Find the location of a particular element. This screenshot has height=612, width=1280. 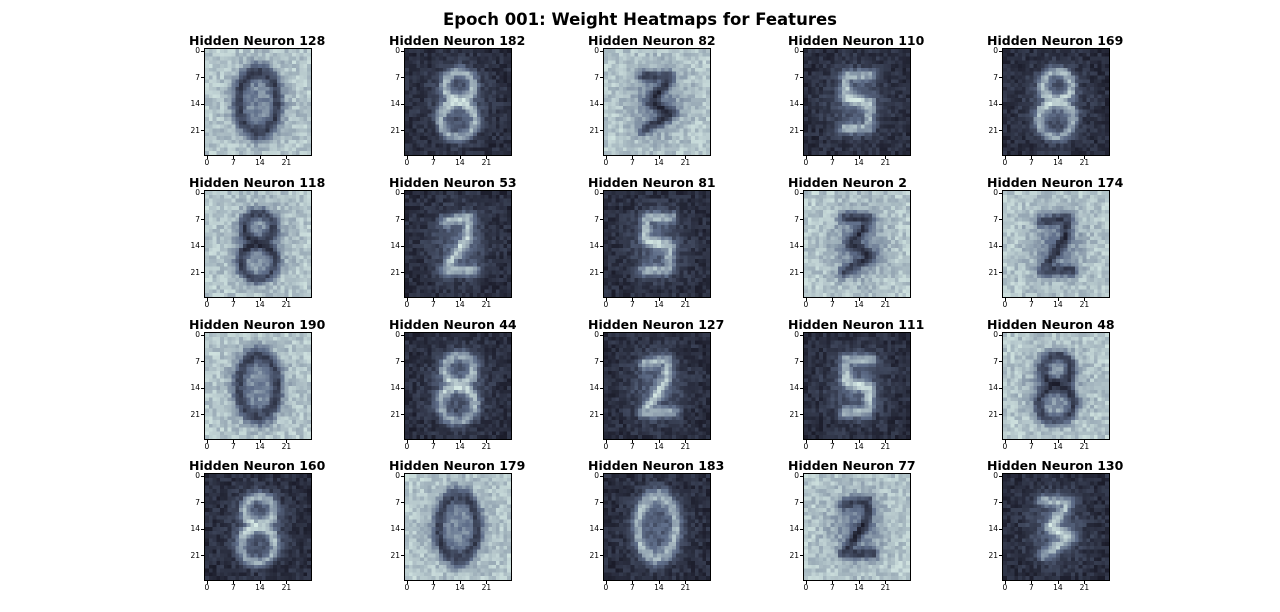

heatmap-panel: Hidden Neuron 48 0 7 14 21 0 7 14 21 is located at coordinates (1087, 393).